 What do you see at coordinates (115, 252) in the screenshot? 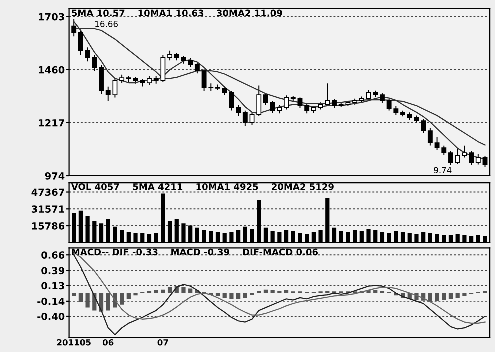
I see `annotation: MACD-- DIF -0.33` at bounding box center [115, 252].